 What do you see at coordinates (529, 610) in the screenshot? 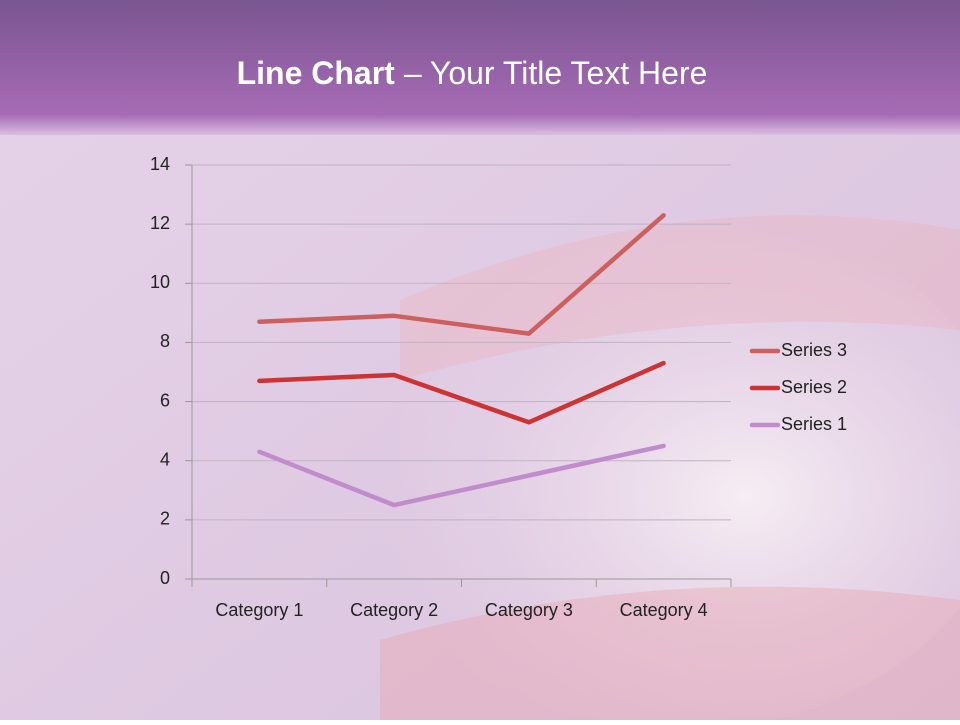
I see `x-tick-label: Category 3` at bounding box center [529, 610].